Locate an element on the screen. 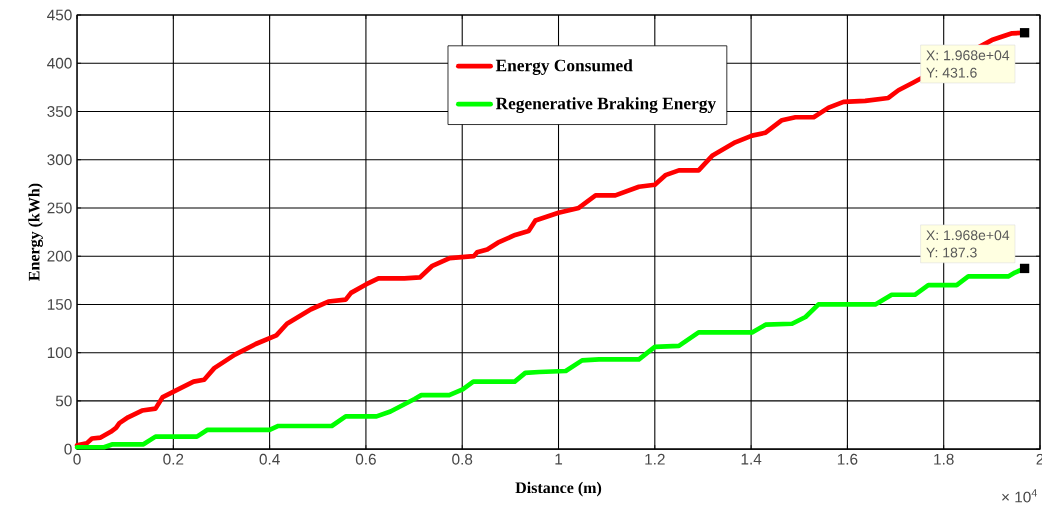 The width and height of the screenshot is (1042, 508). x-tick-label: 0 is located at coordinates (77, 459).